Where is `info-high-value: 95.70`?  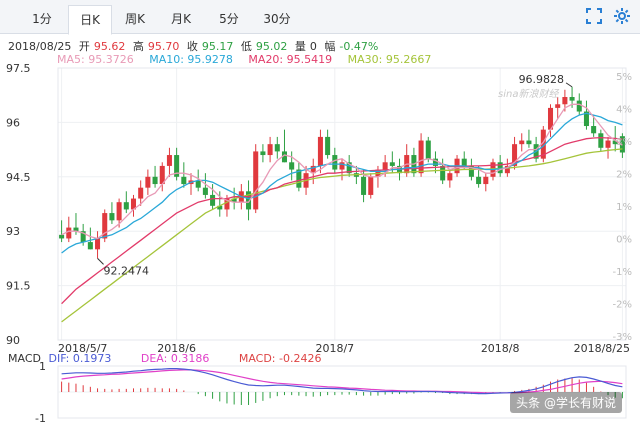
info-high-value: 95.70 is located at coordinates (163, 46).